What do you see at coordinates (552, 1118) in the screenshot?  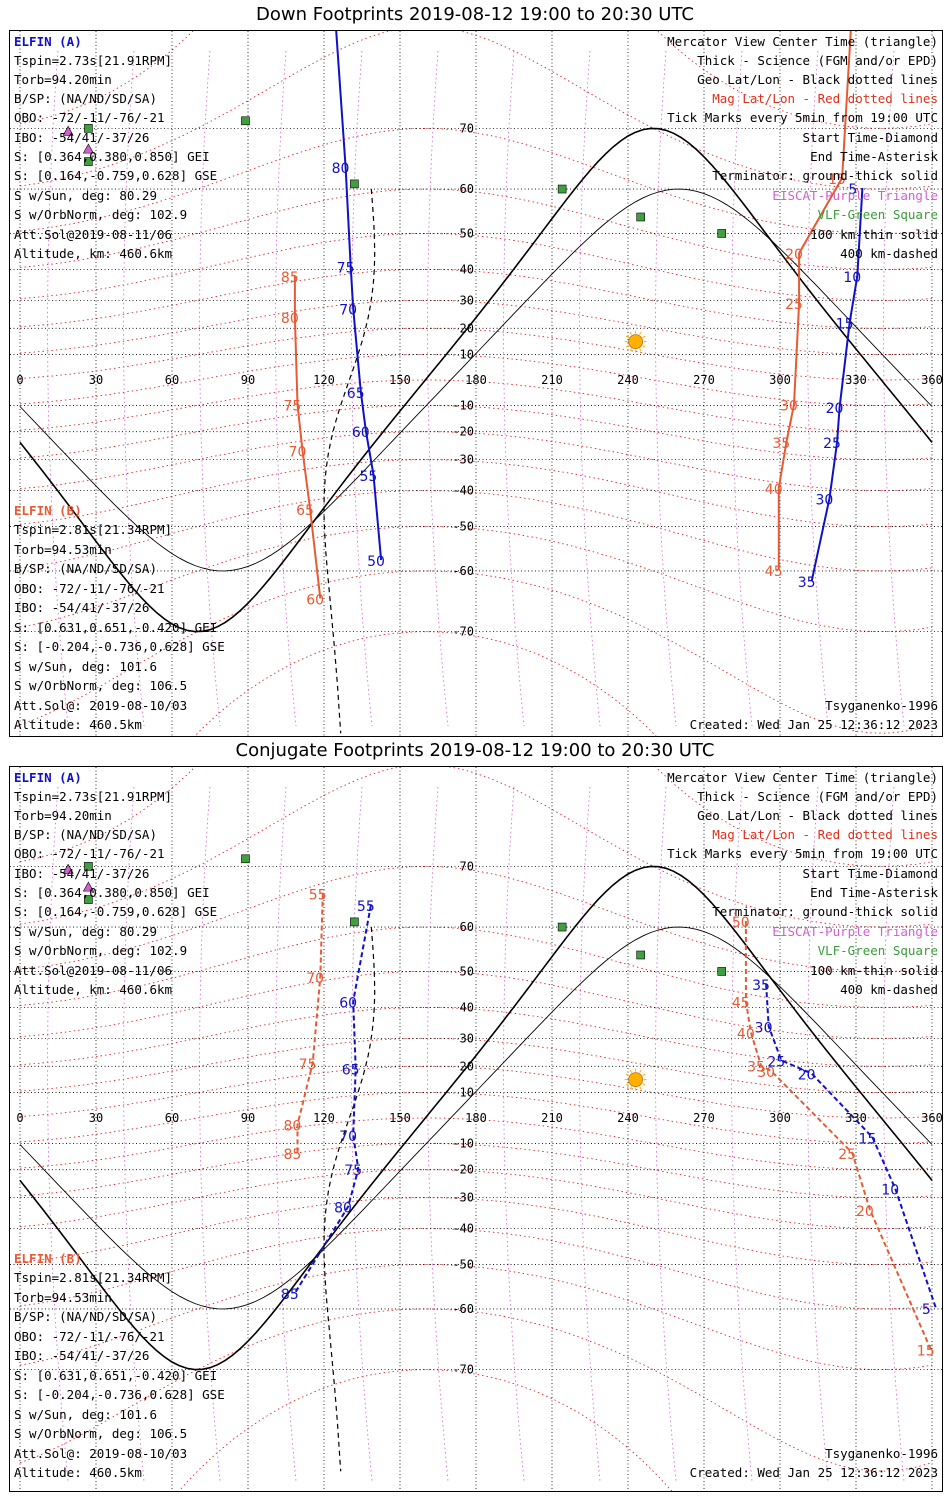 I see `lon-tick-label: 210` at bounding box center [552, 1118].